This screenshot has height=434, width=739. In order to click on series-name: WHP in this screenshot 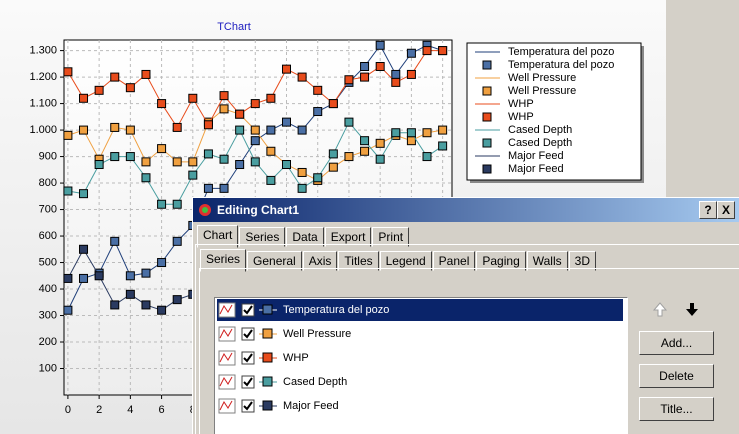, I will do `click(296, 358)`.